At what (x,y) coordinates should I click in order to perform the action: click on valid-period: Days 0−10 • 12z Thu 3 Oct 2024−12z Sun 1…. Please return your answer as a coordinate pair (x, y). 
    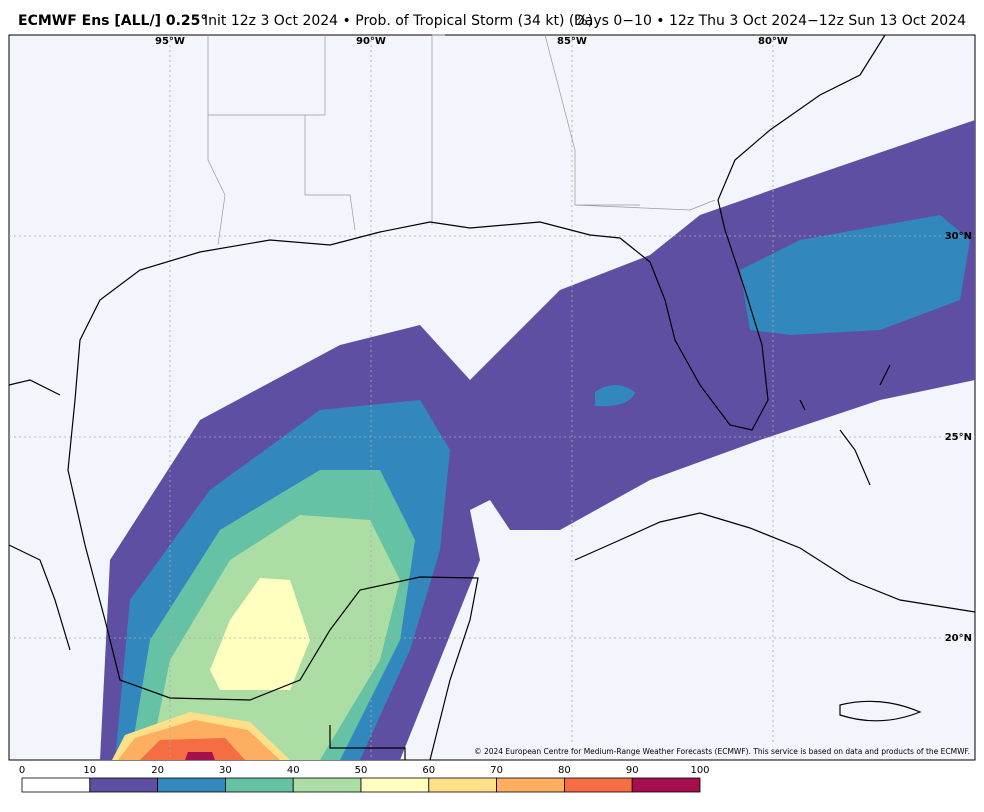
    Looking at the image, I should click on (770, 21).